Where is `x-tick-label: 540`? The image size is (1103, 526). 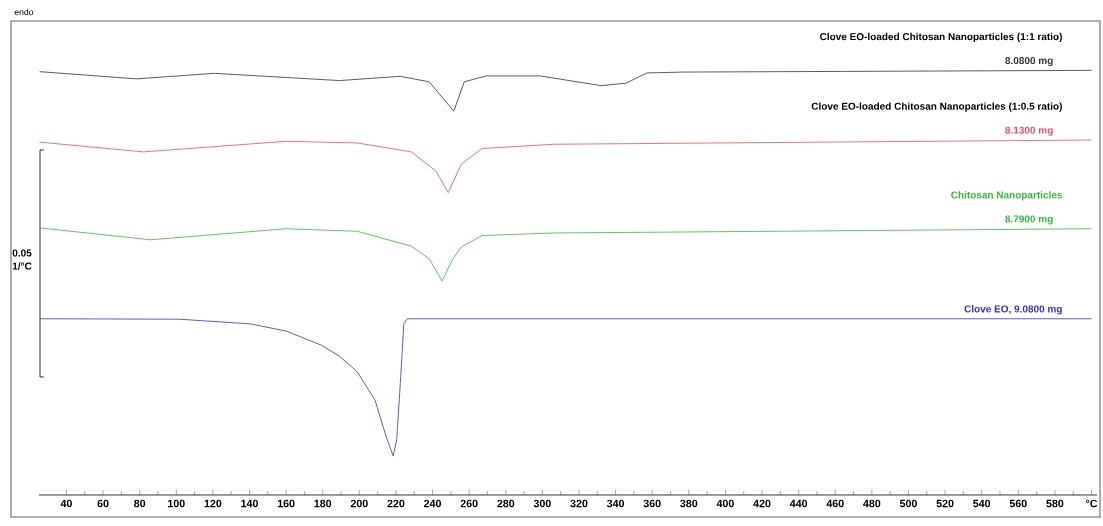 x-tick-label: 540 is located at coordinates (982, 503).